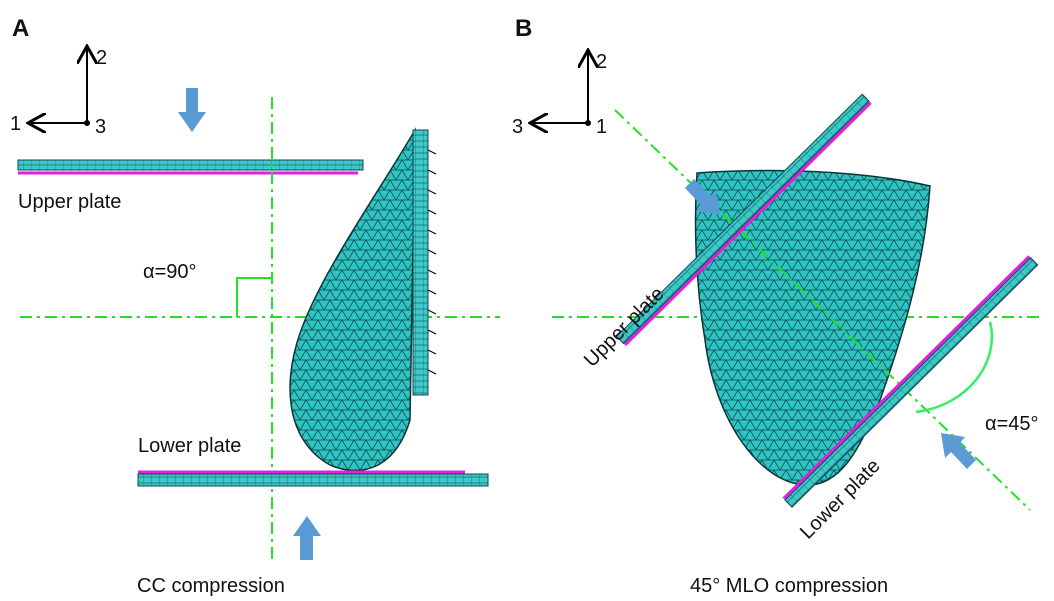 The height and width of the screenshot is (601, 1054). Describe the element at coordinates (189, 446) in the screenshot. I see `plate-label: Lower plate` at that location.